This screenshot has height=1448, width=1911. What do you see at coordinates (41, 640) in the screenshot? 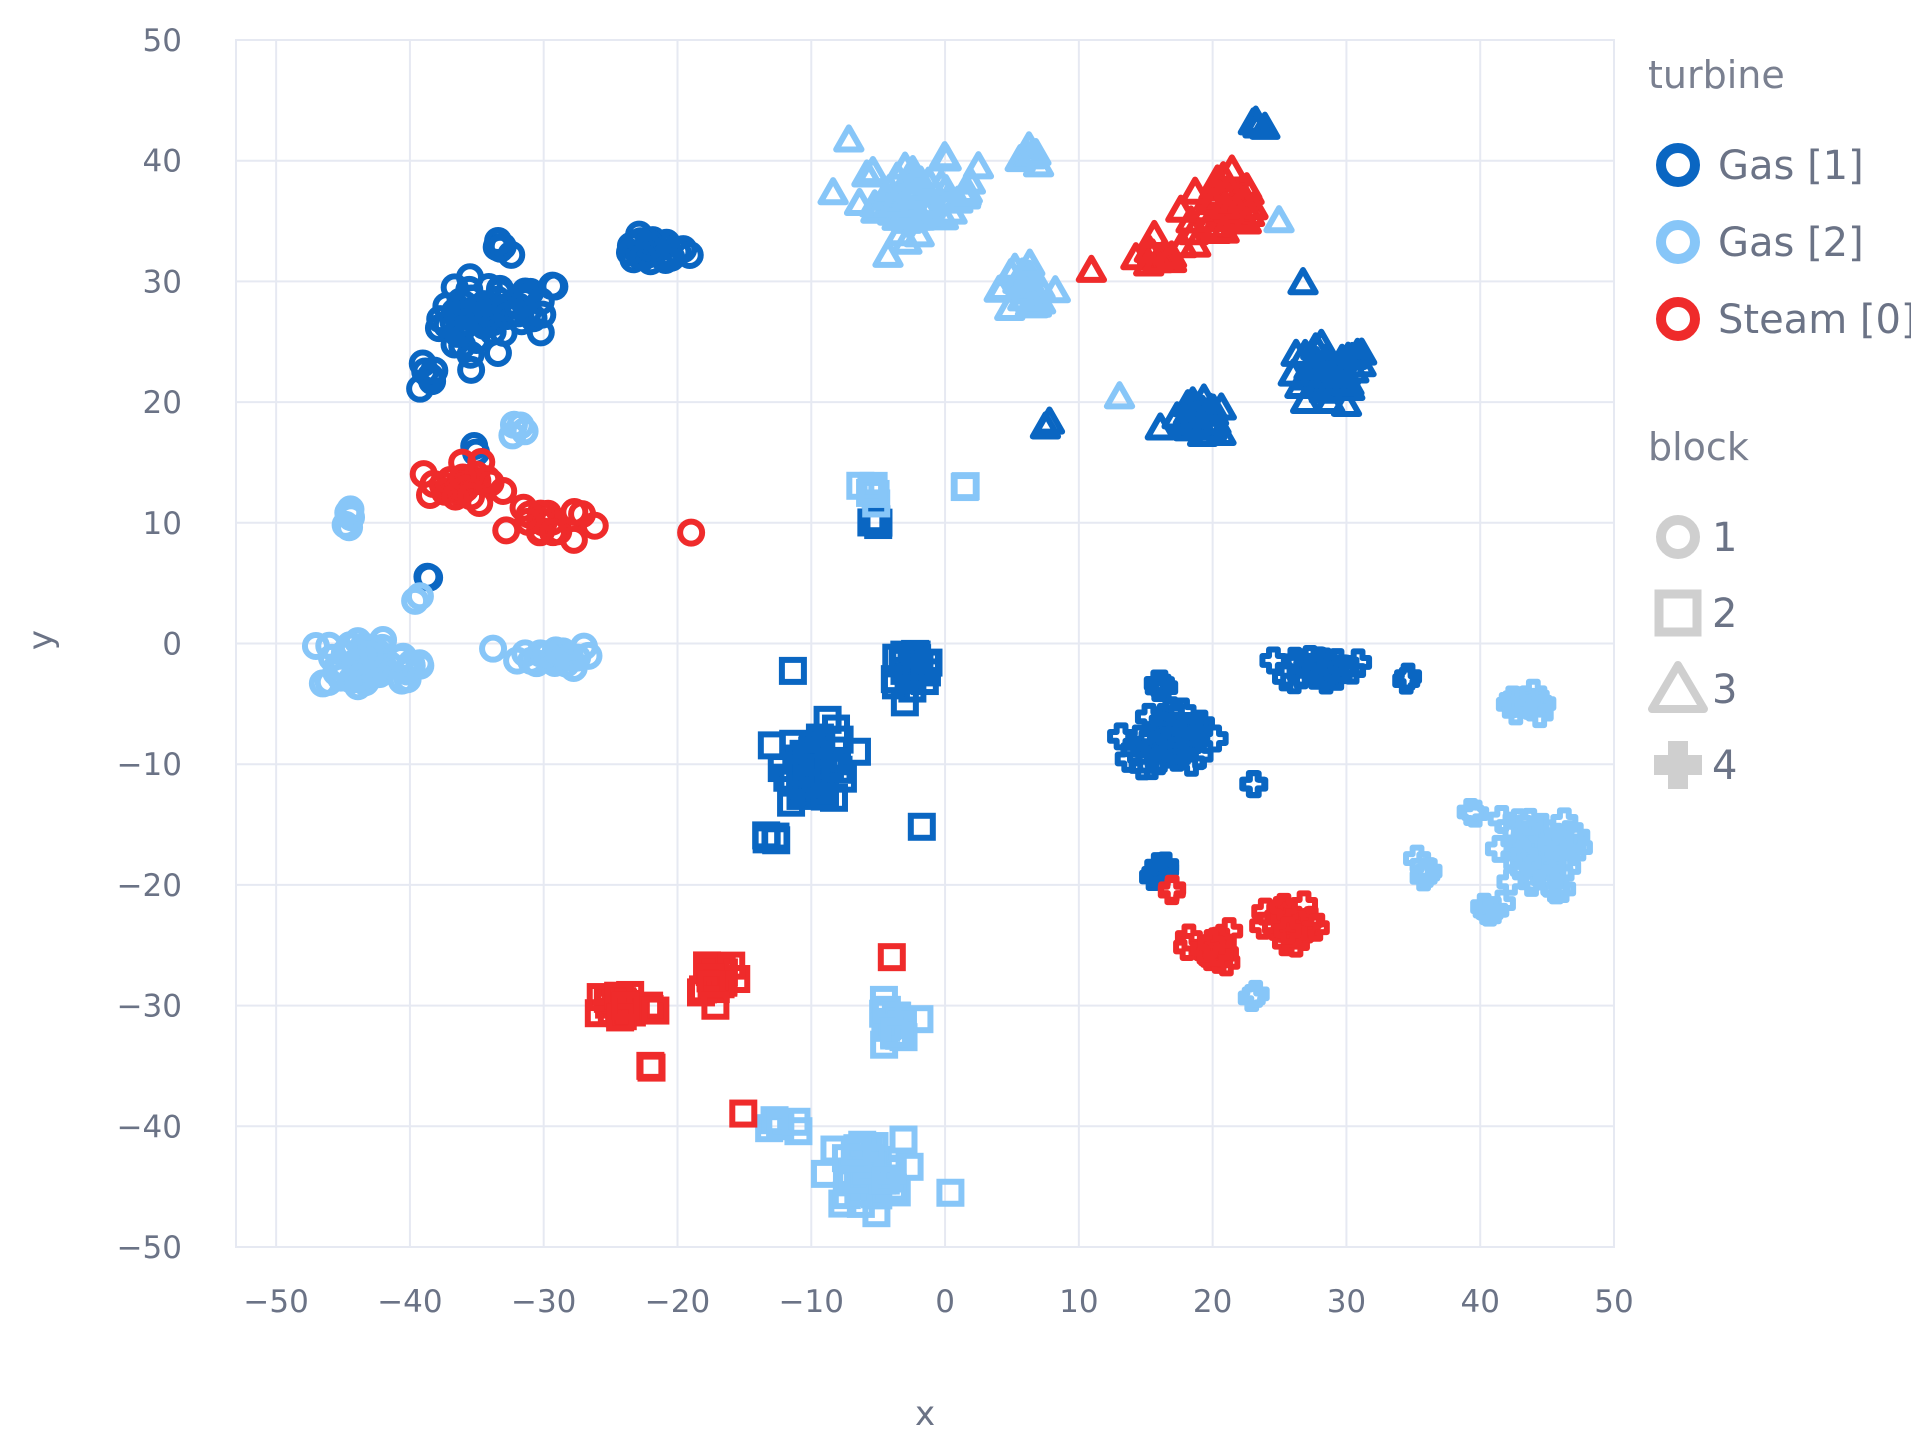
I see `y-axis-title: y` at bounding box center [41, 640].